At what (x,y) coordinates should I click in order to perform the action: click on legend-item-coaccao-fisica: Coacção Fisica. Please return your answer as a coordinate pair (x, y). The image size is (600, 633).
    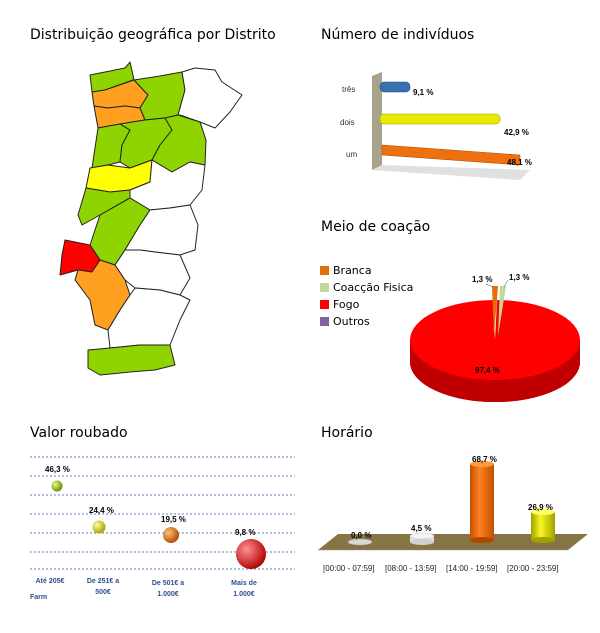
    Looking at the image, I should click on (366, 287).